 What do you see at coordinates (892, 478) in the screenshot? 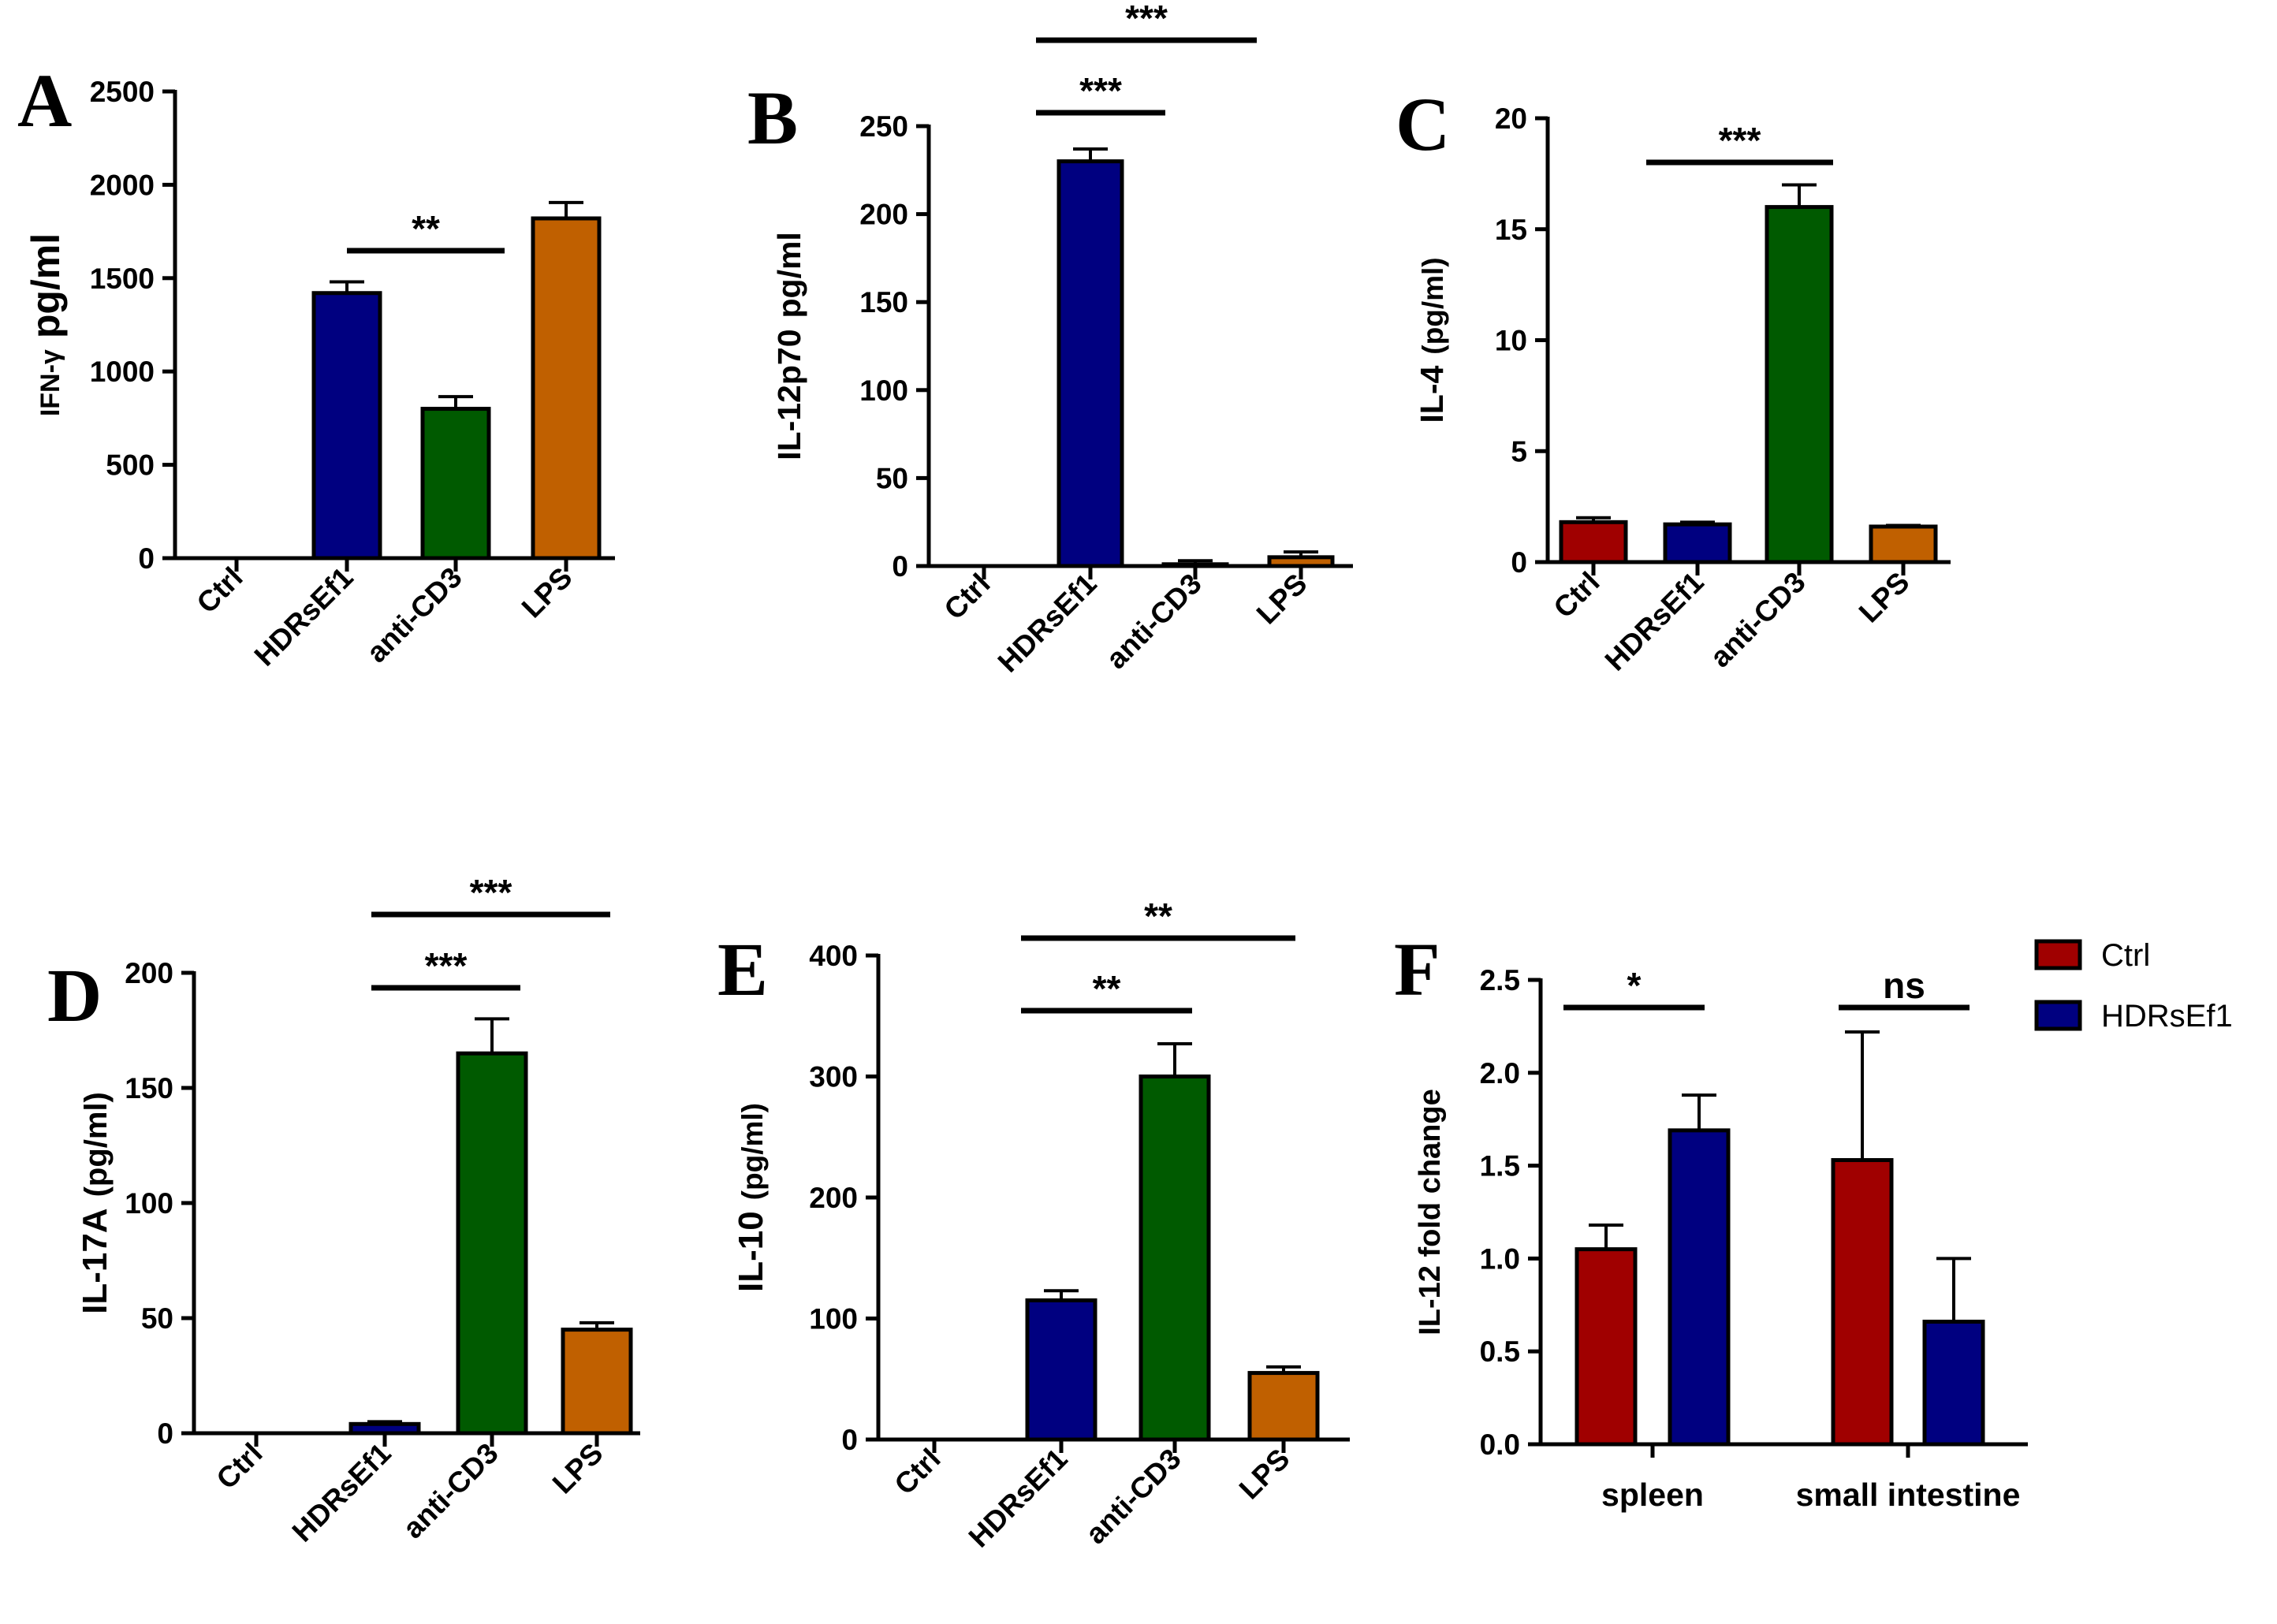
I see `y-tick-label-B: 50` at bounding box center [892, 478].